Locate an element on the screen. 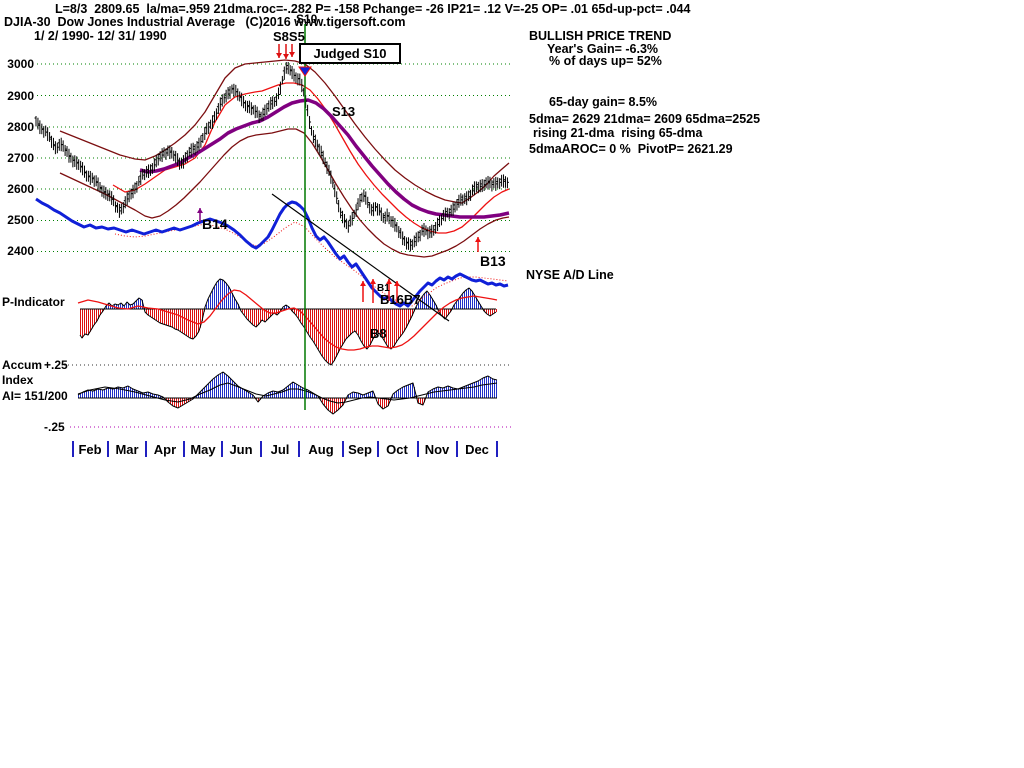 This screenshot has width=1024, height=768. signal-label-b13: B13 is located at coordinates (493, 261).